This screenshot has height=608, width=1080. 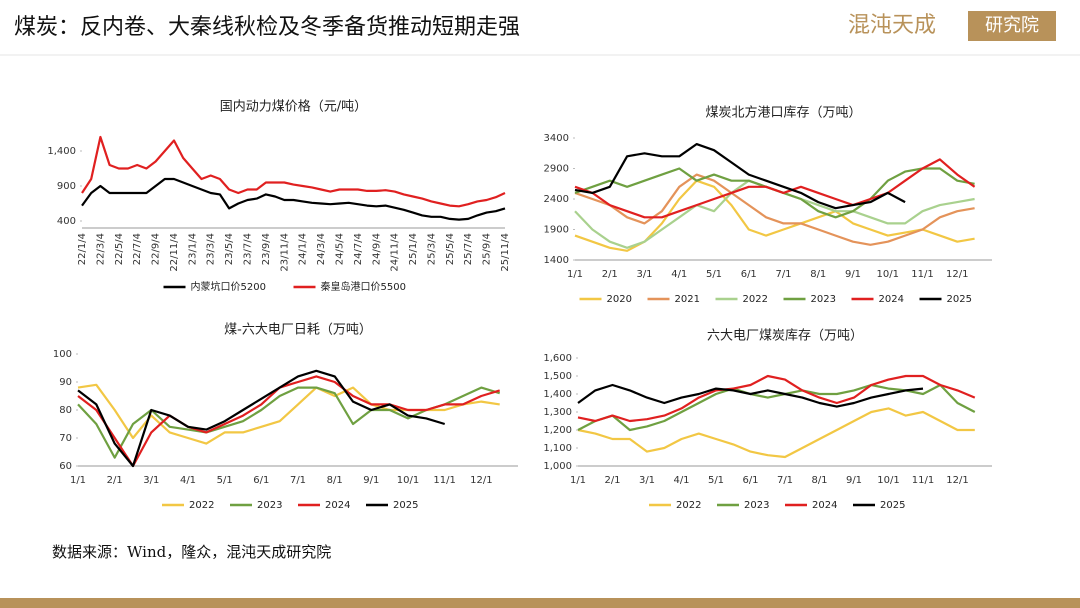 I want to click on x-tick-label: 22/11/4, so click(x=174, y=252).